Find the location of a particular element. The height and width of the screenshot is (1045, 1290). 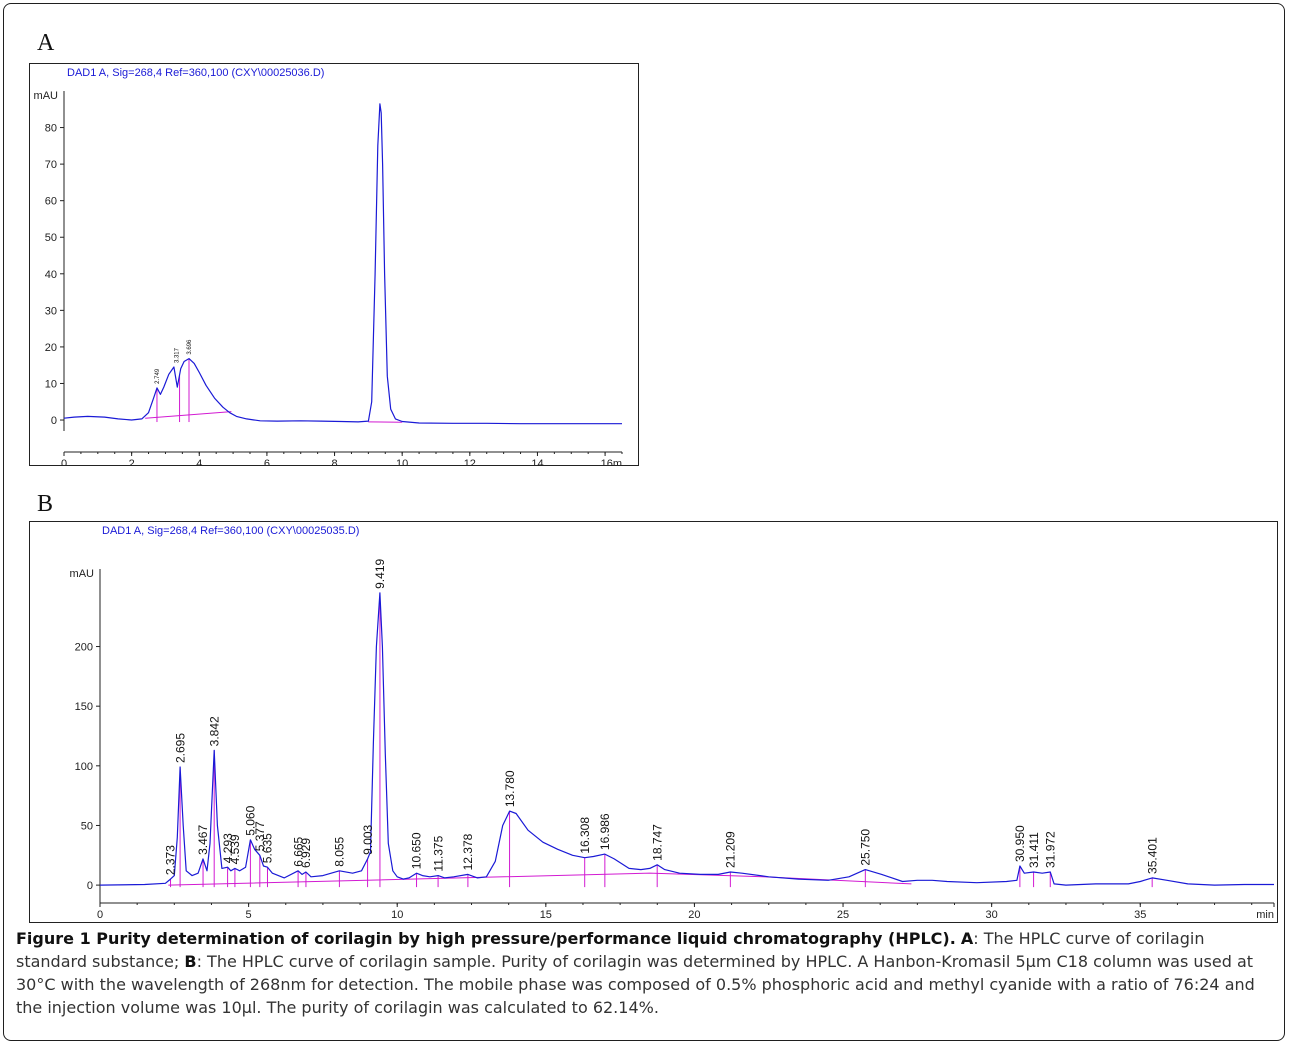

peak-label: 4.293 is located at coordinates (228, 848).